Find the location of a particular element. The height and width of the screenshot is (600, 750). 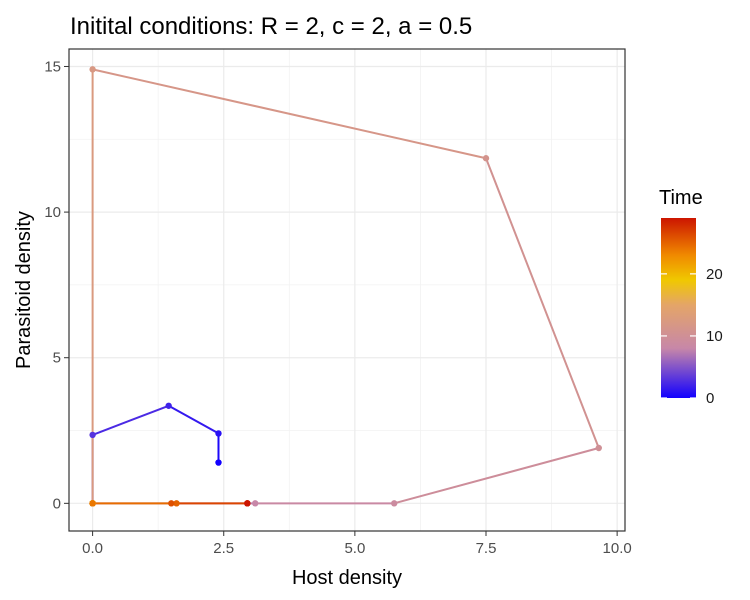

legend-ticks: 0 10 20 is located at coordinates (692, 336).